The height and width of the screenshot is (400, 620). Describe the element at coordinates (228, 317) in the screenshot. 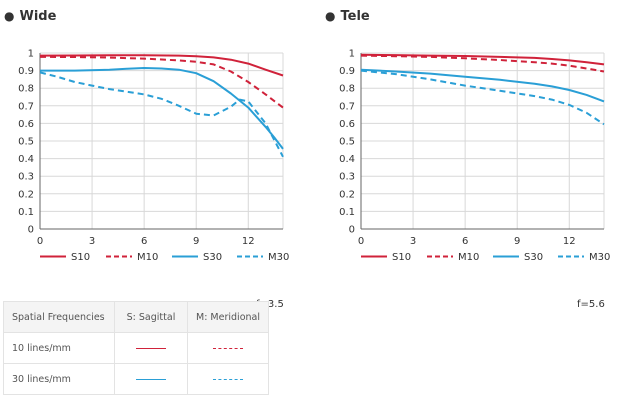

I see `header-meridional: M: Meridional` at that location.